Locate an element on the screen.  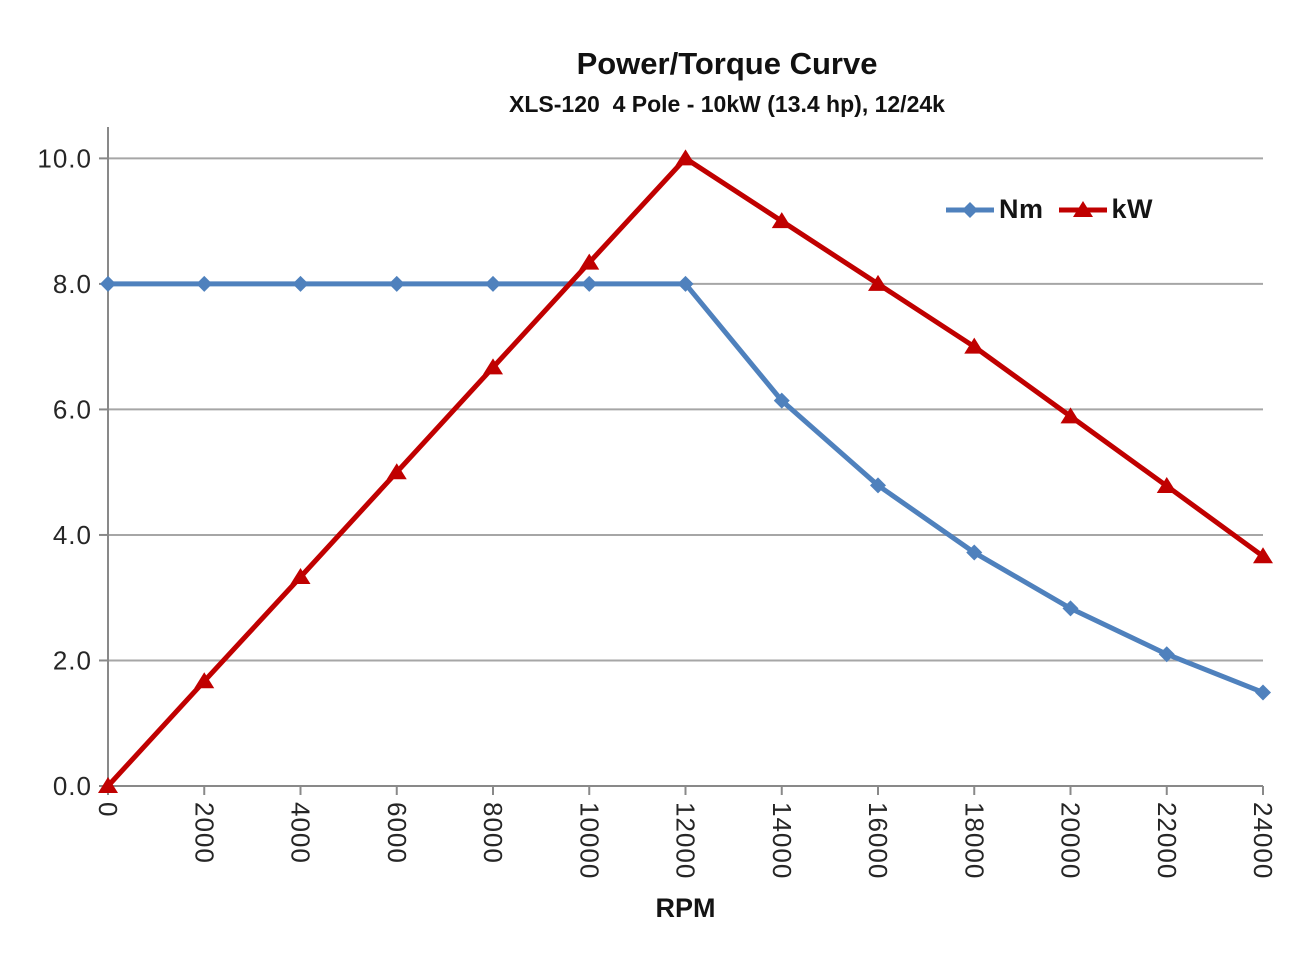
legend-item-kw: kW is located at coordinates (1105, 209).